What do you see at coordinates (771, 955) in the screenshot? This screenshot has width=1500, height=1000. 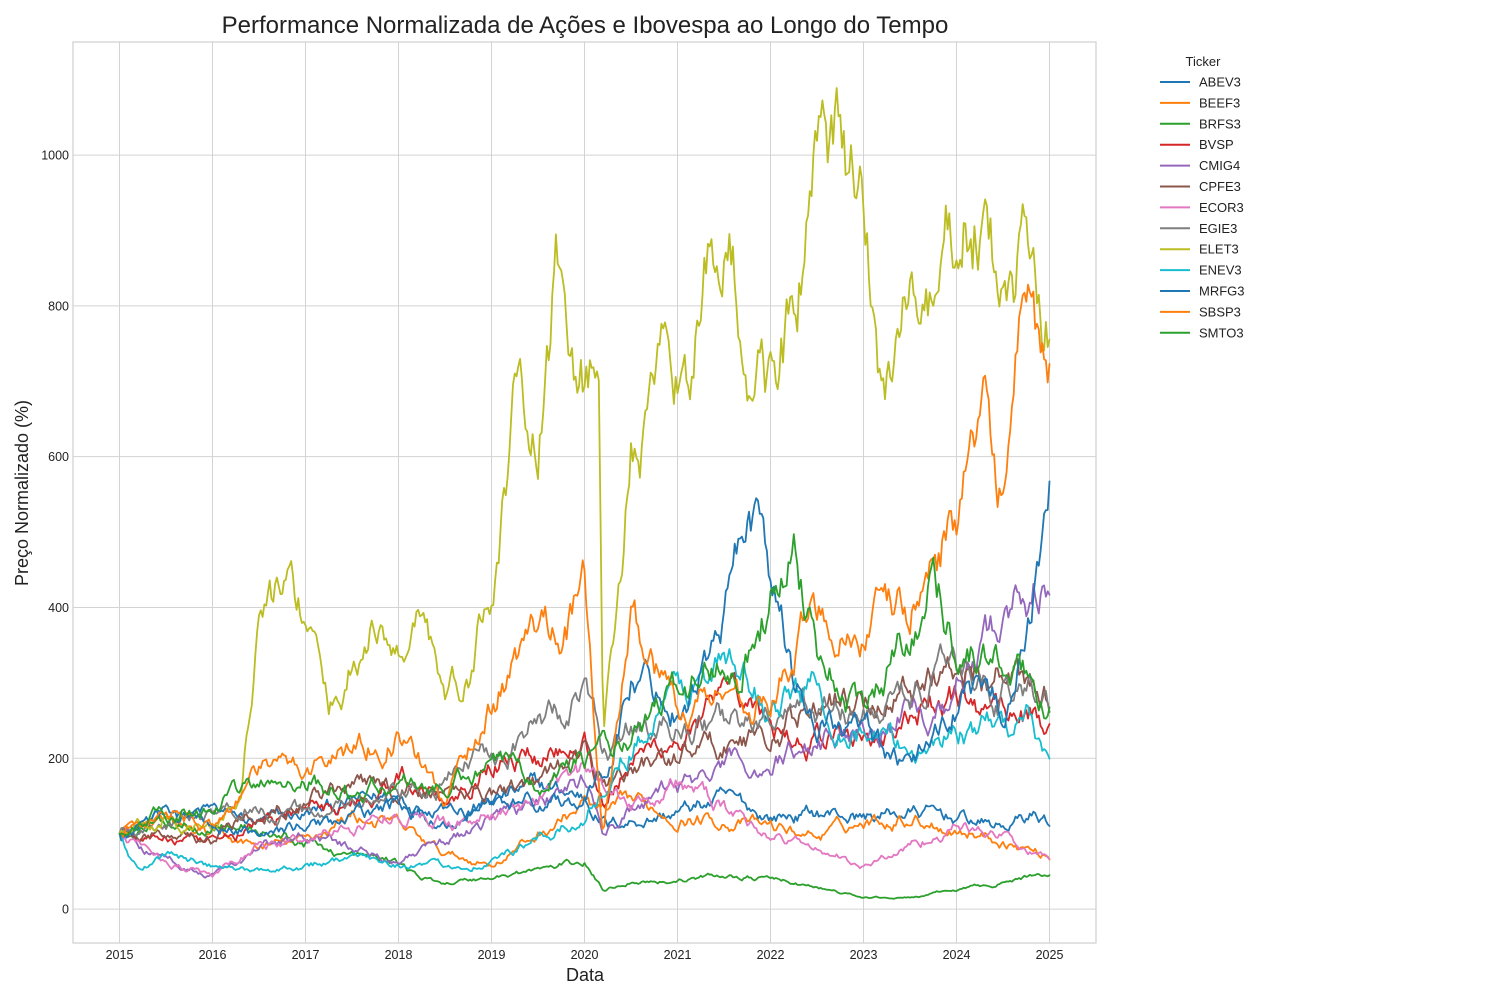 I see `x-tick-label: 2022` at bounding box center [771, 955].